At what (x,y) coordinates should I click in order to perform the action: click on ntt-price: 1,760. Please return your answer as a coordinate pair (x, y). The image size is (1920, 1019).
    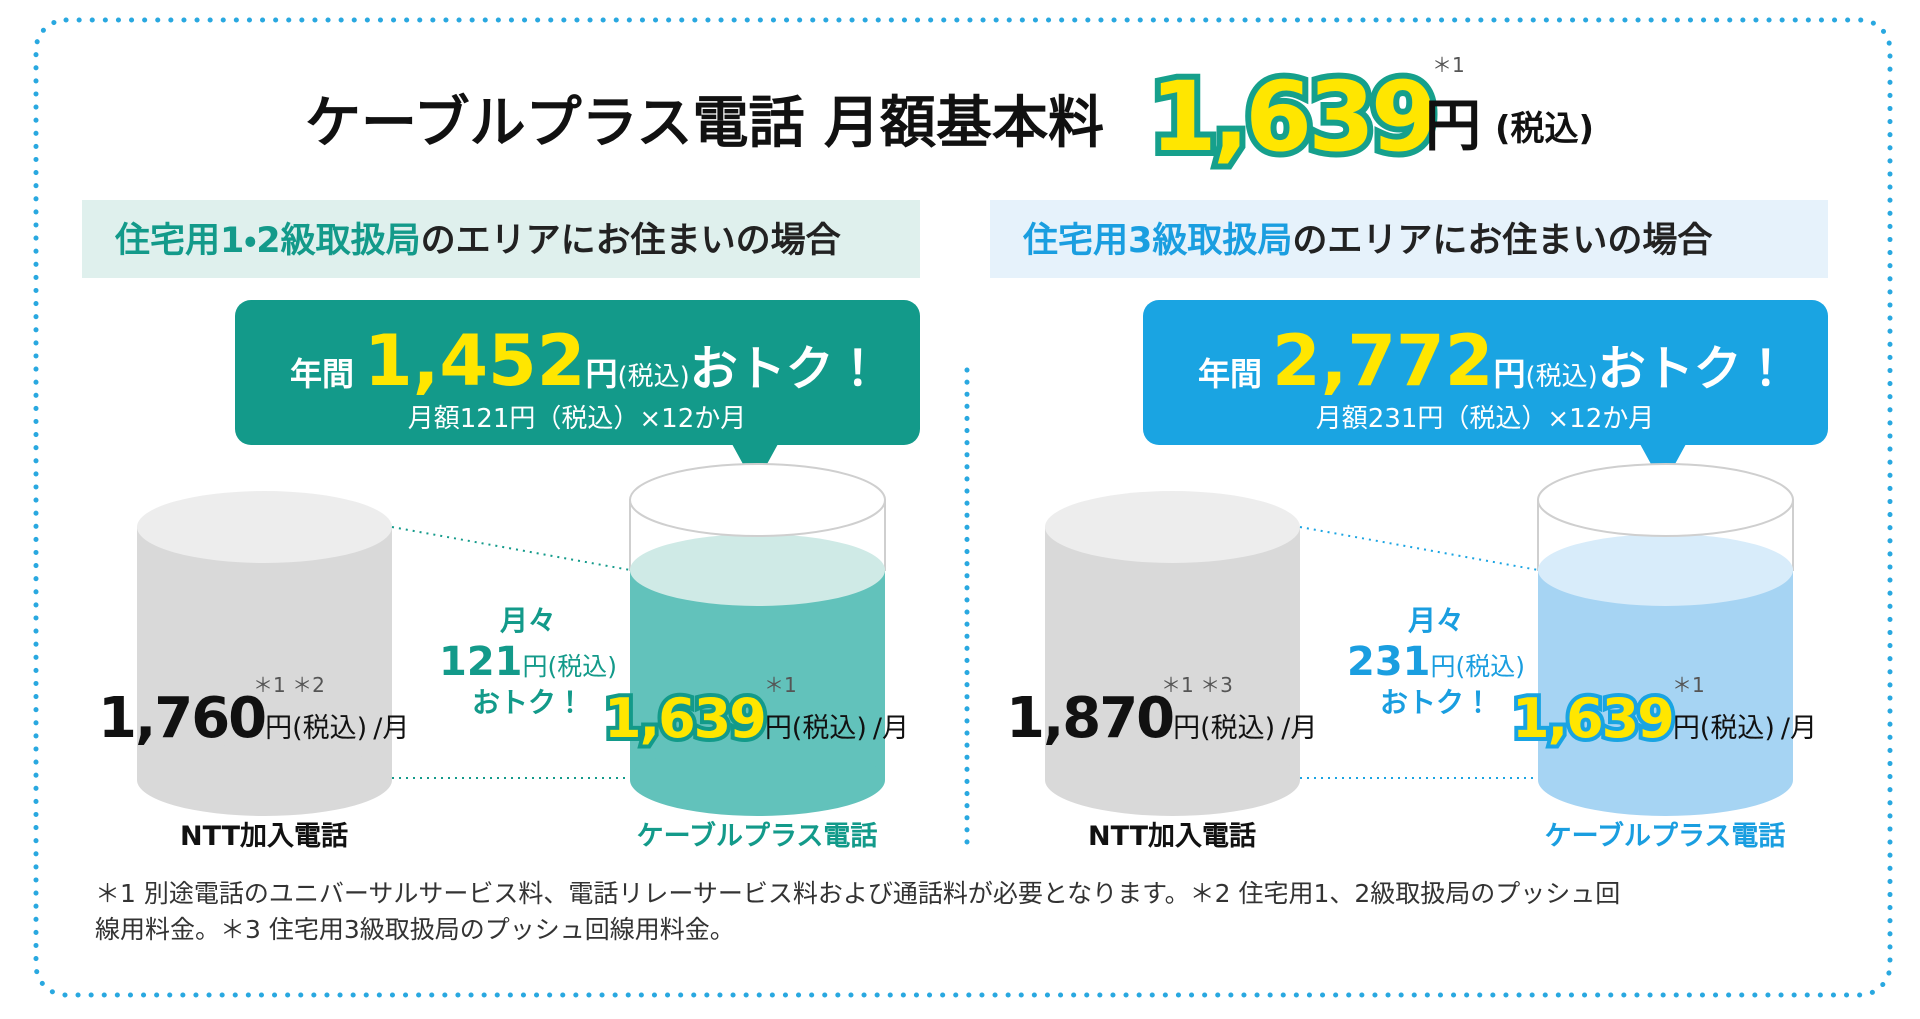
    Looking at the image, I should click on (181, 718).